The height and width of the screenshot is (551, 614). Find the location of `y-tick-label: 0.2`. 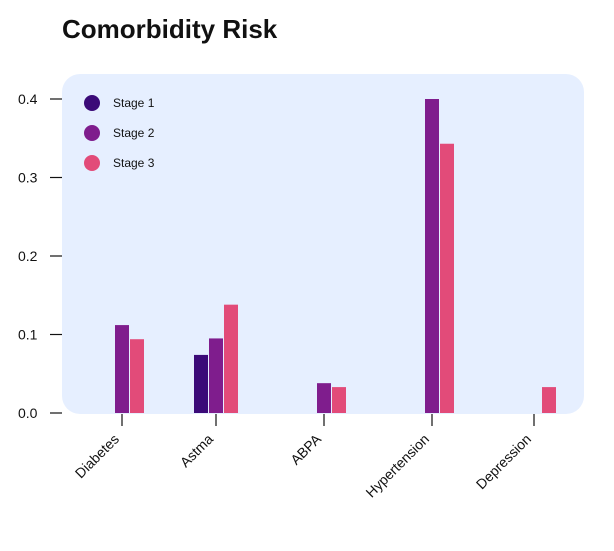

y-tick-label: 0.2 is located at coordinates (28, 256).